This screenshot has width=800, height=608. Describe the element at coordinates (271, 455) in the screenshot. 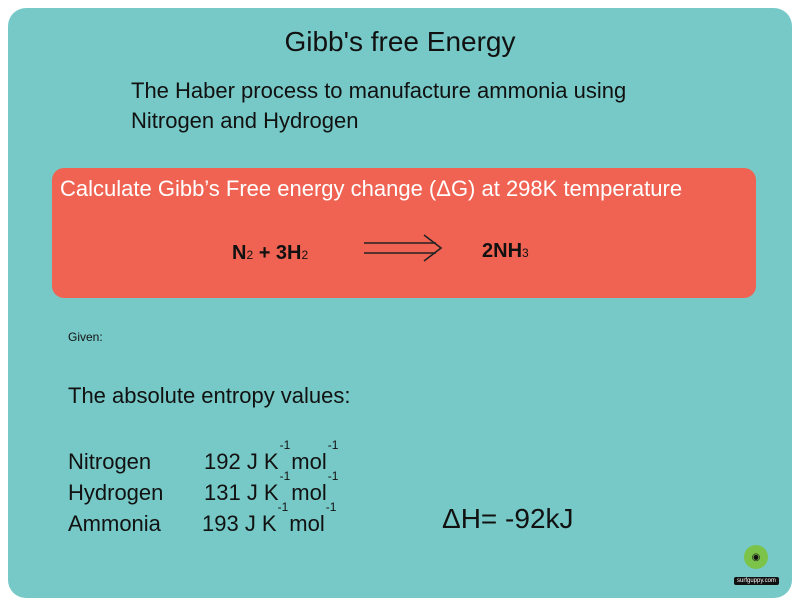

I see `entropy-value: 192 J K-1mol-1` at that location.